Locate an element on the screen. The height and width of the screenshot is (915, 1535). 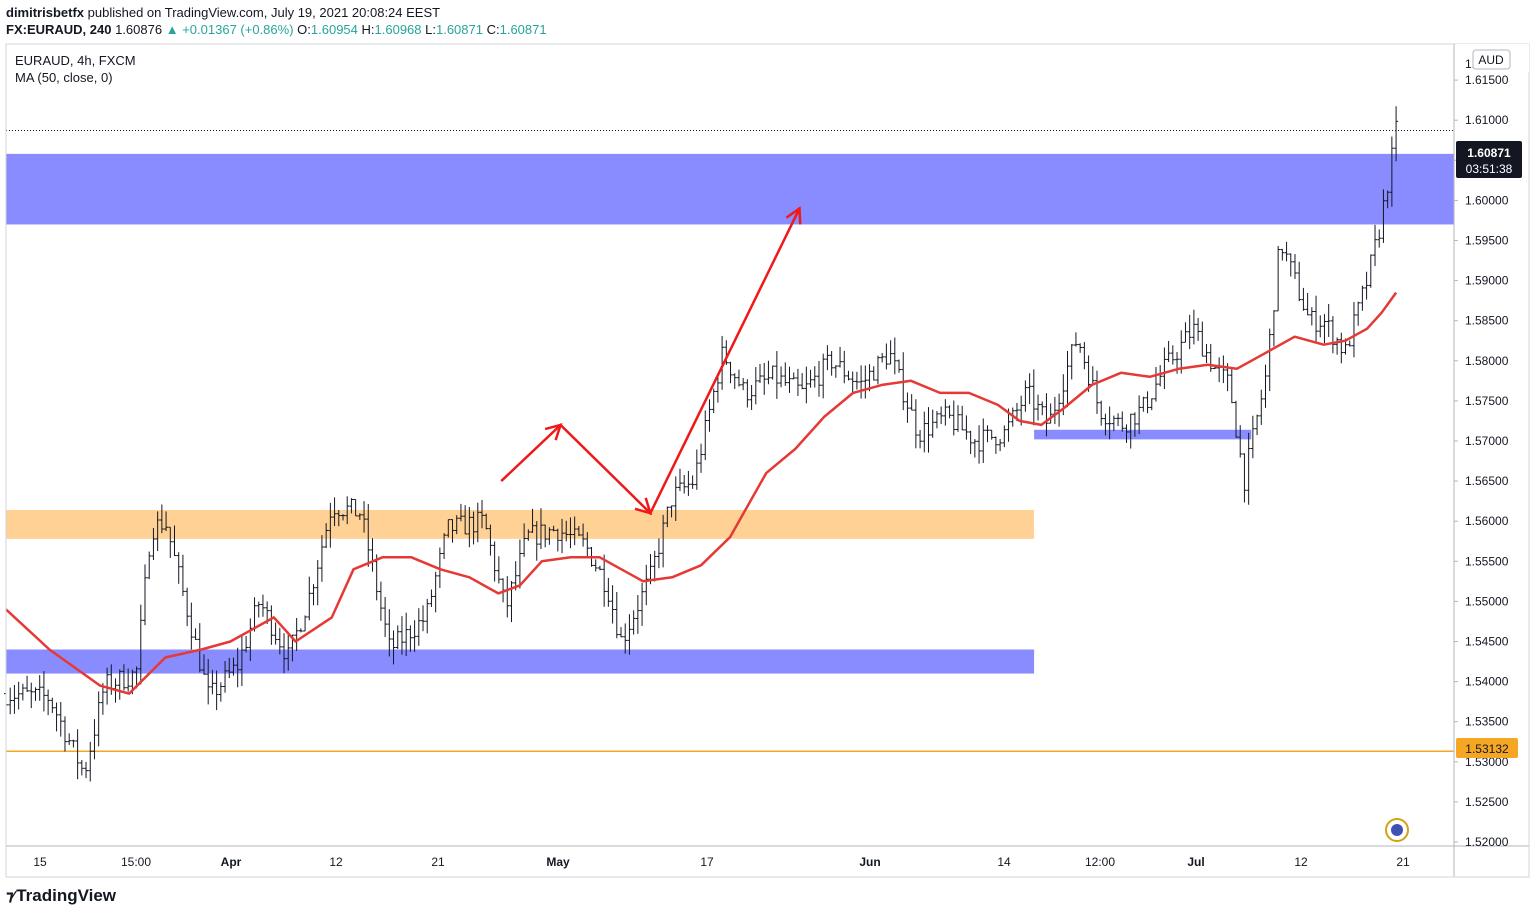
tradingview-logo: ⁊⁄ TradingView is located at coordinates (61, 896).